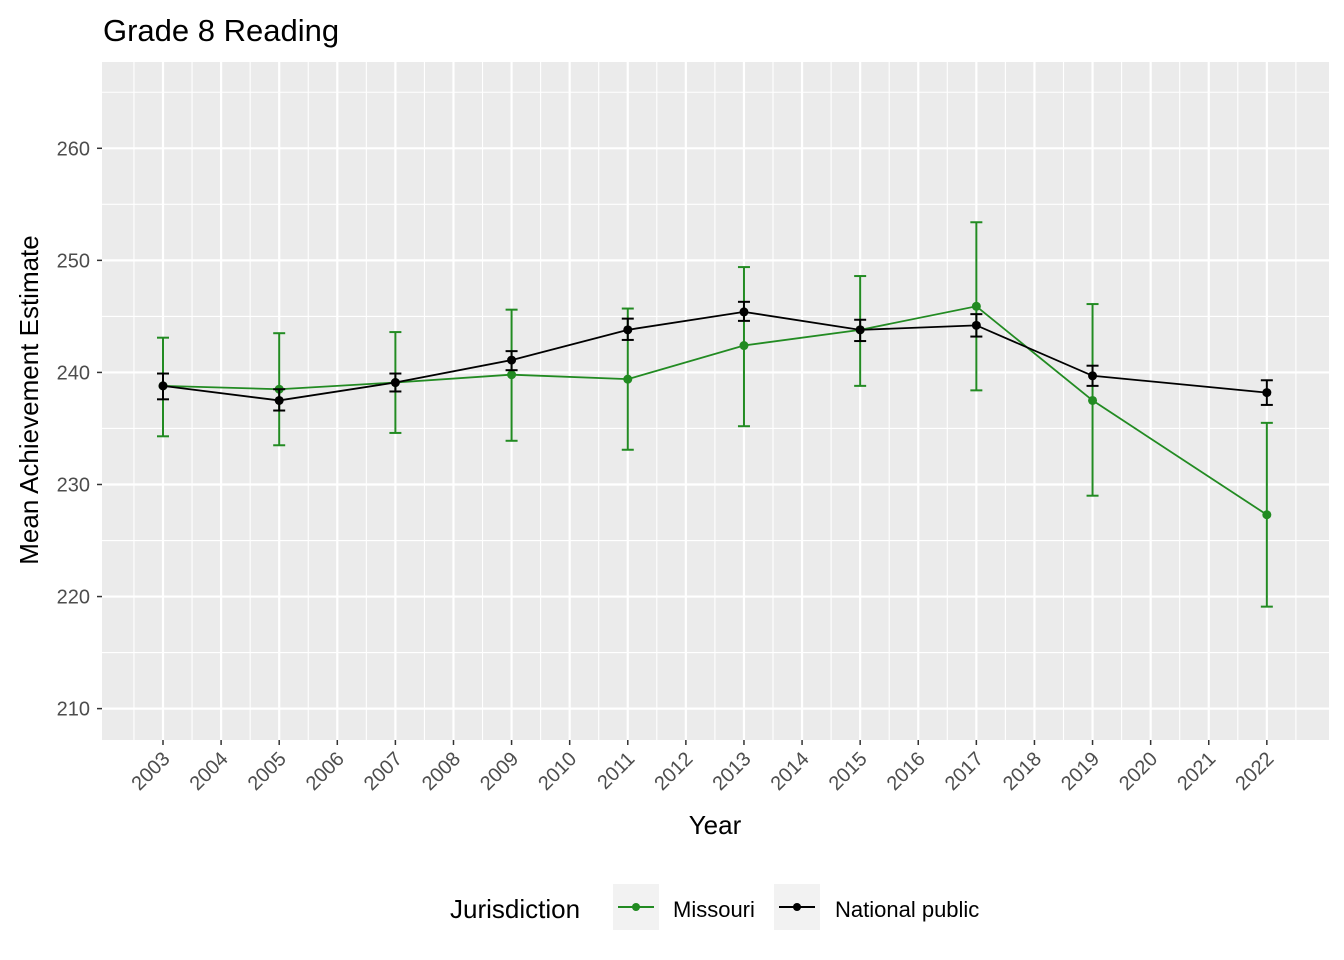 Image resolution: width=1344 pixels, height=960 pixels. What do you see at coordinates (1138, 771) in the screenshot?
I see `x-tick-label: 2020` at bounding box center [1138, 771].